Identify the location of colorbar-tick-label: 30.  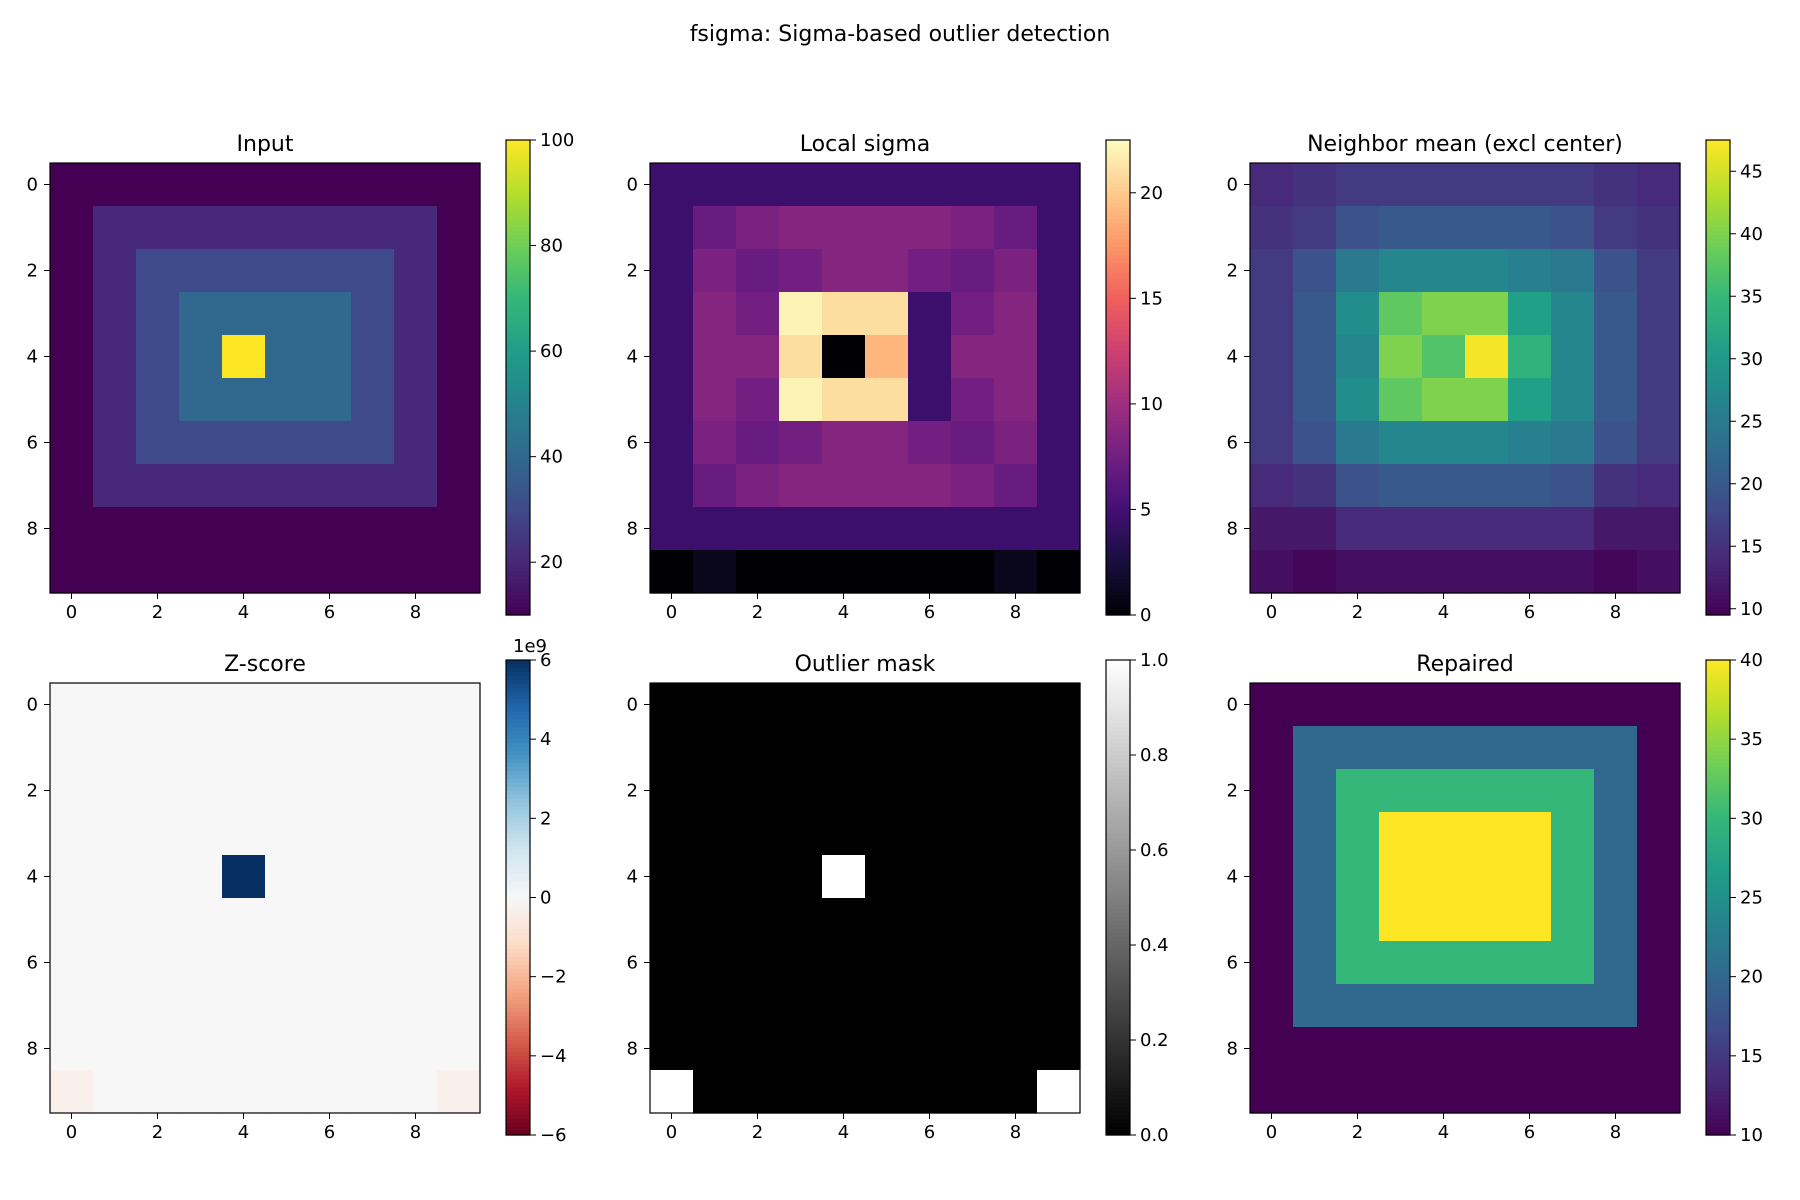
(1751, 359).